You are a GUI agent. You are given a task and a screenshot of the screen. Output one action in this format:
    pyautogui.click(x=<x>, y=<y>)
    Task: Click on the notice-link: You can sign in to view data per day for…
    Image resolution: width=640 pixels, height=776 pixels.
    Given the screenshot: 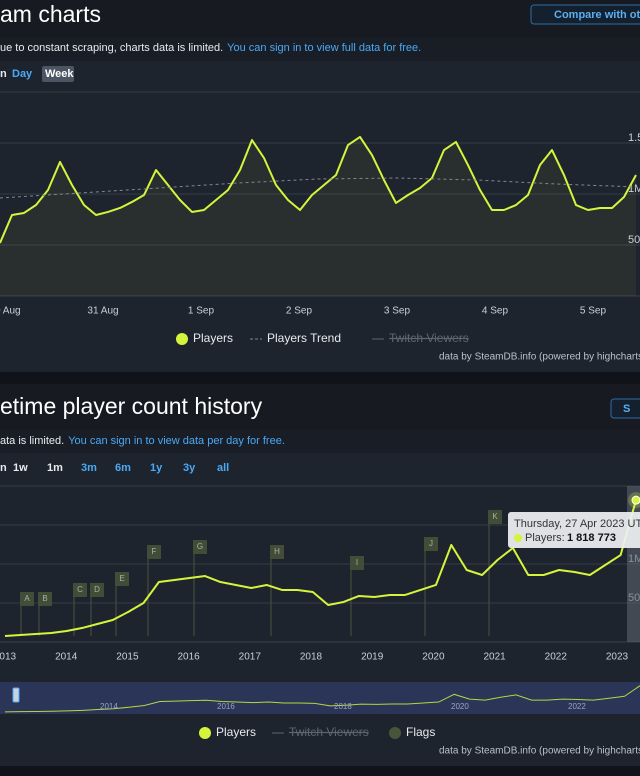 What is the action you would take?
    pyautogui.click(x=176, y=441)
    